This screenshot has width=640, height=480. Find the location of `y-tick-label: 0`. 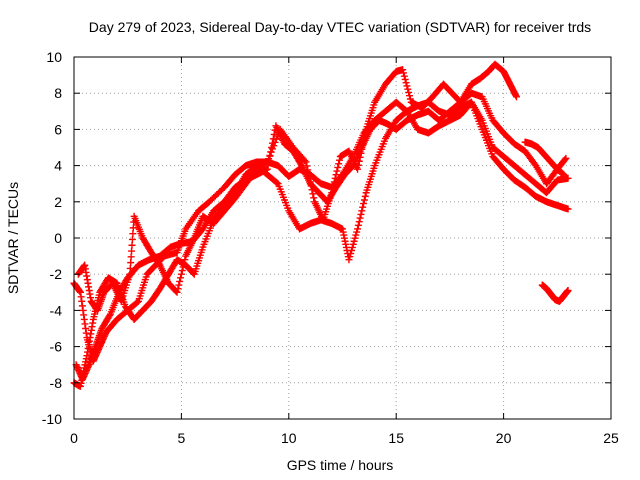

y-tick-label: 0 is located at coordinates (58, 238).